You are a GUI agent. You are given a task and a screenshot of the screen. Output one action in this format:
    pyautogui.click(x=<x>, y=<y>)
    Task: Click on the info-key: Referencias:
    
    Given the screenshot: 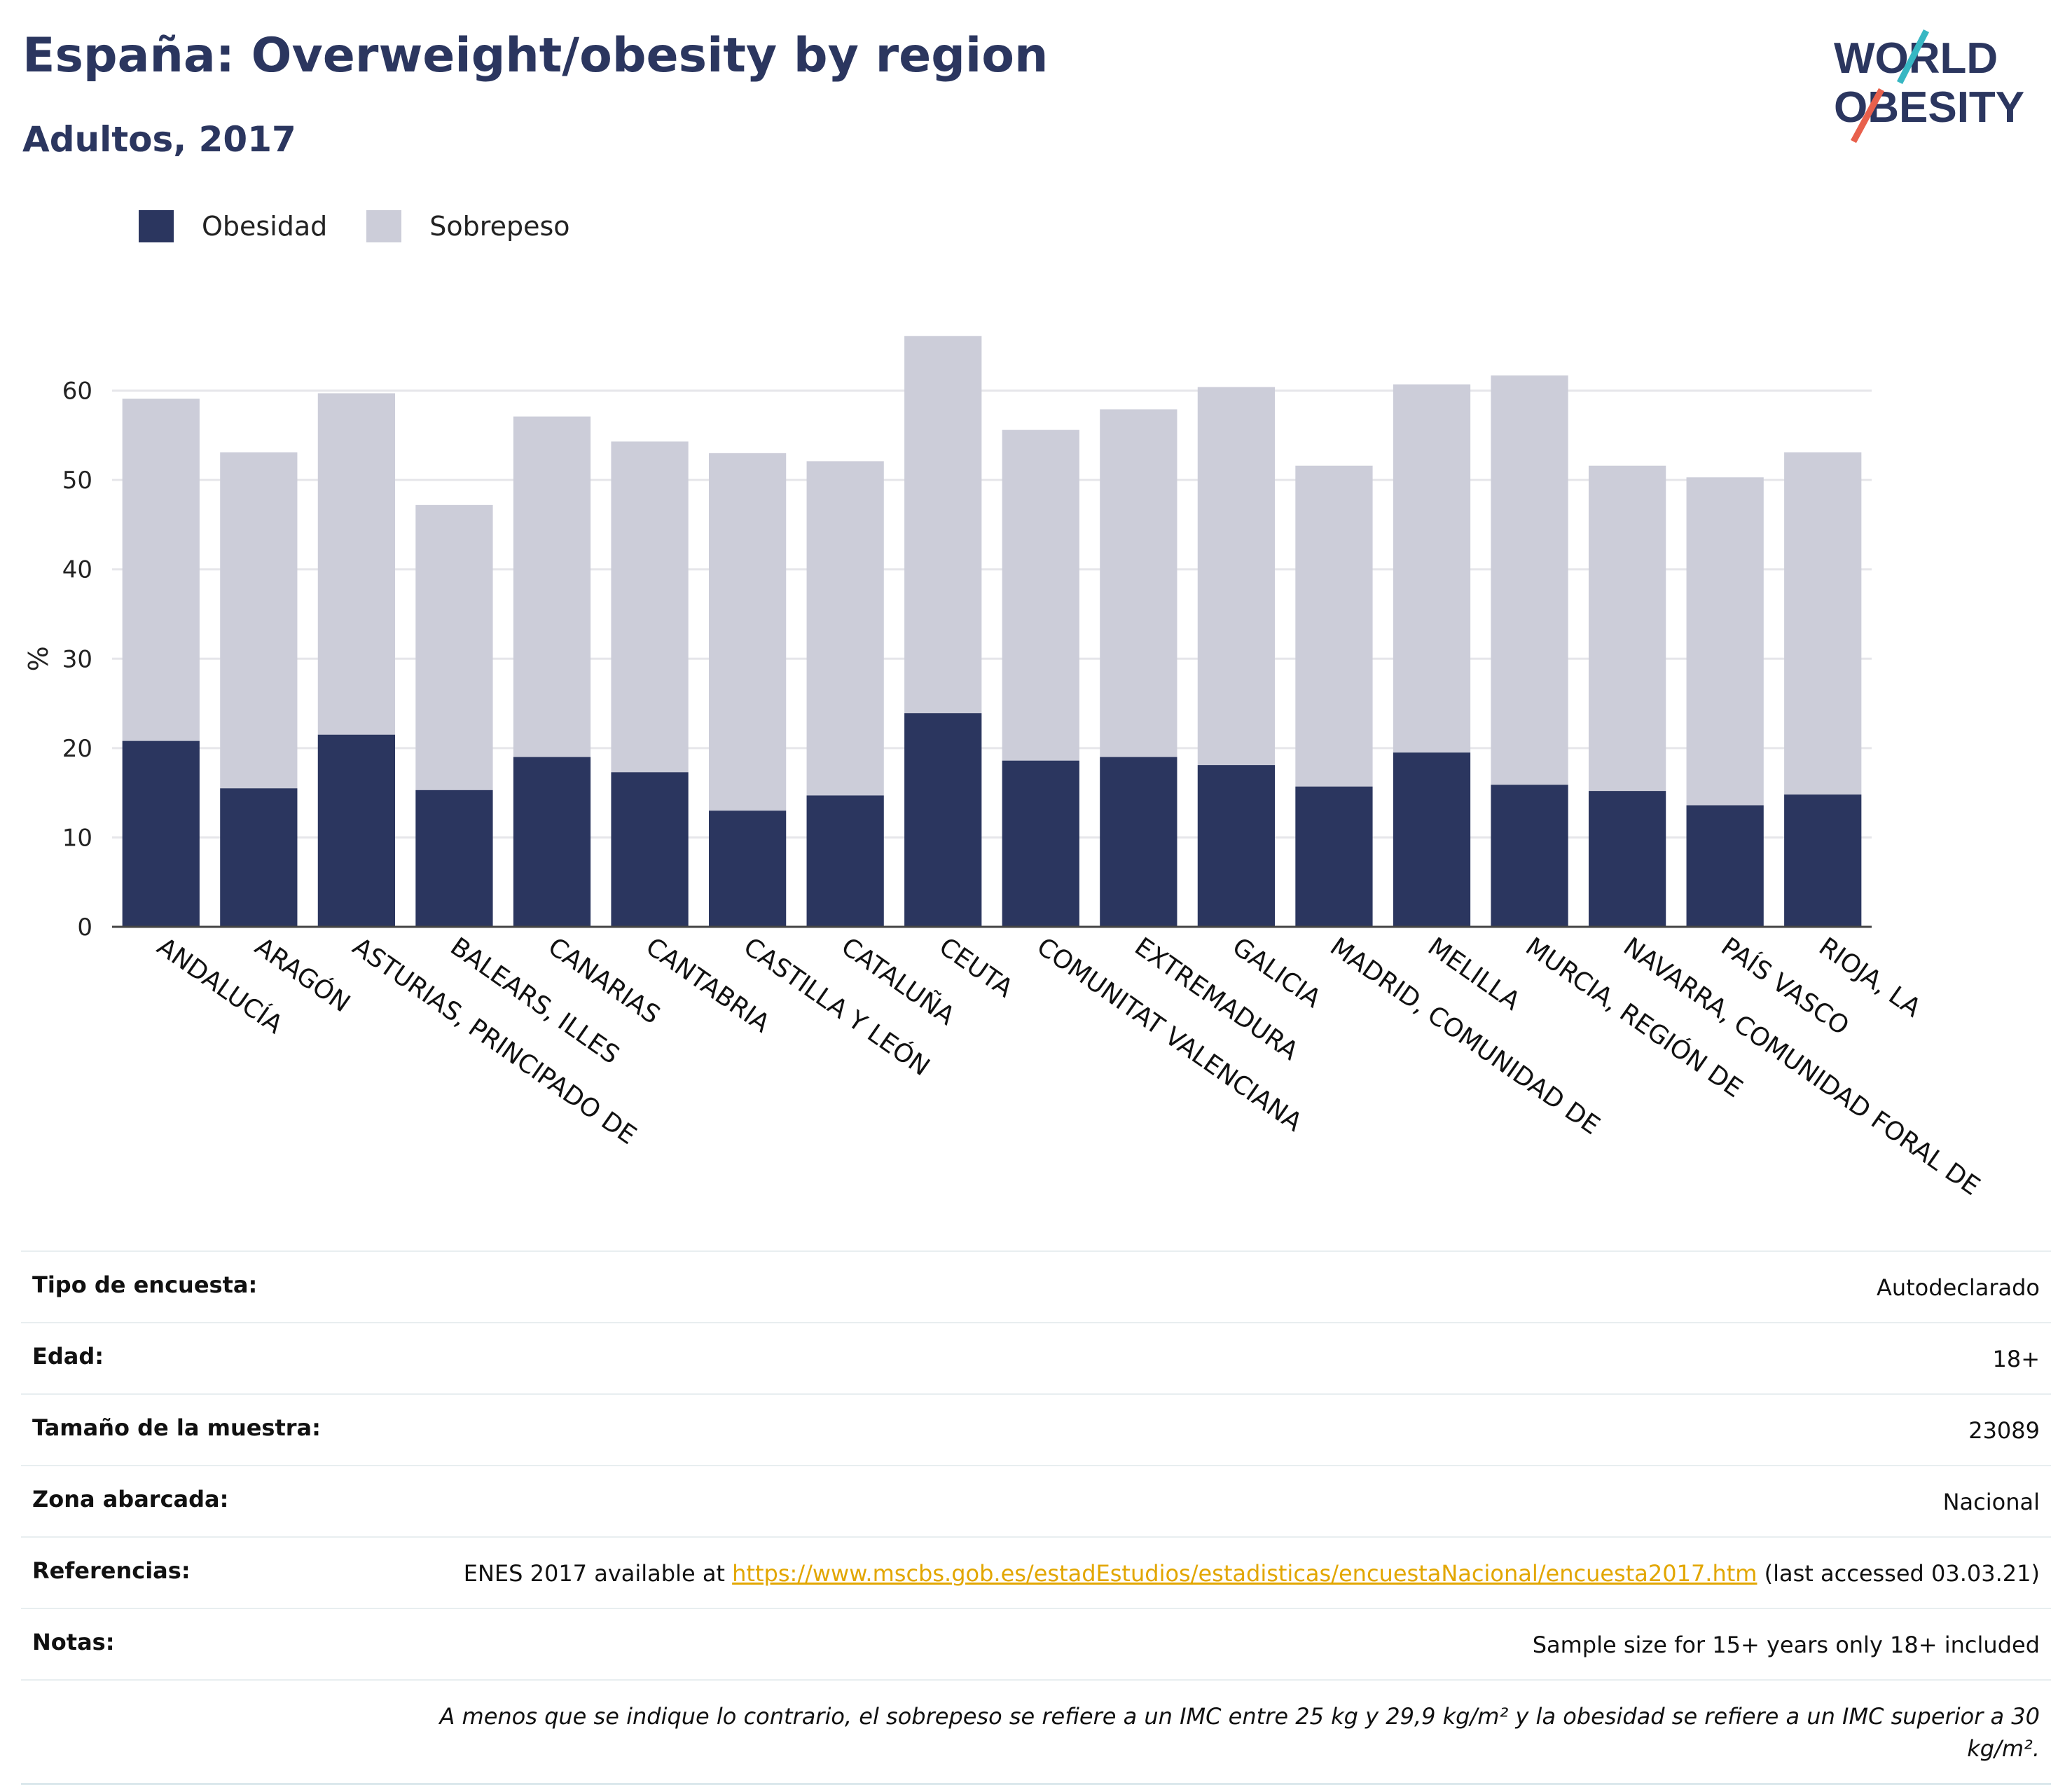 What is the action you would take?
    pyautogui.click(x=112, y=1570)
    